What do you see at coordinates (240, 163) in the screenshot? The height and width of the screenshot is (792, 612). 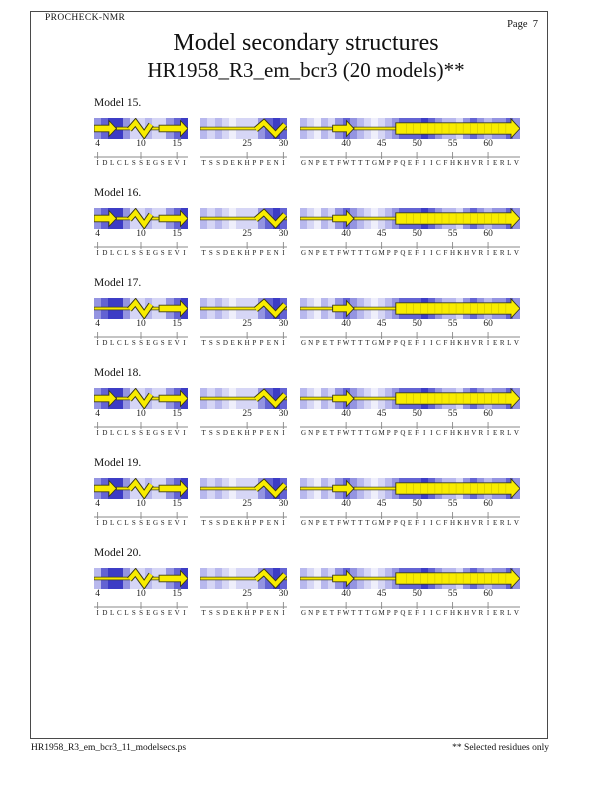 I see `residue-letter: K` at bounding box center [240, 163].